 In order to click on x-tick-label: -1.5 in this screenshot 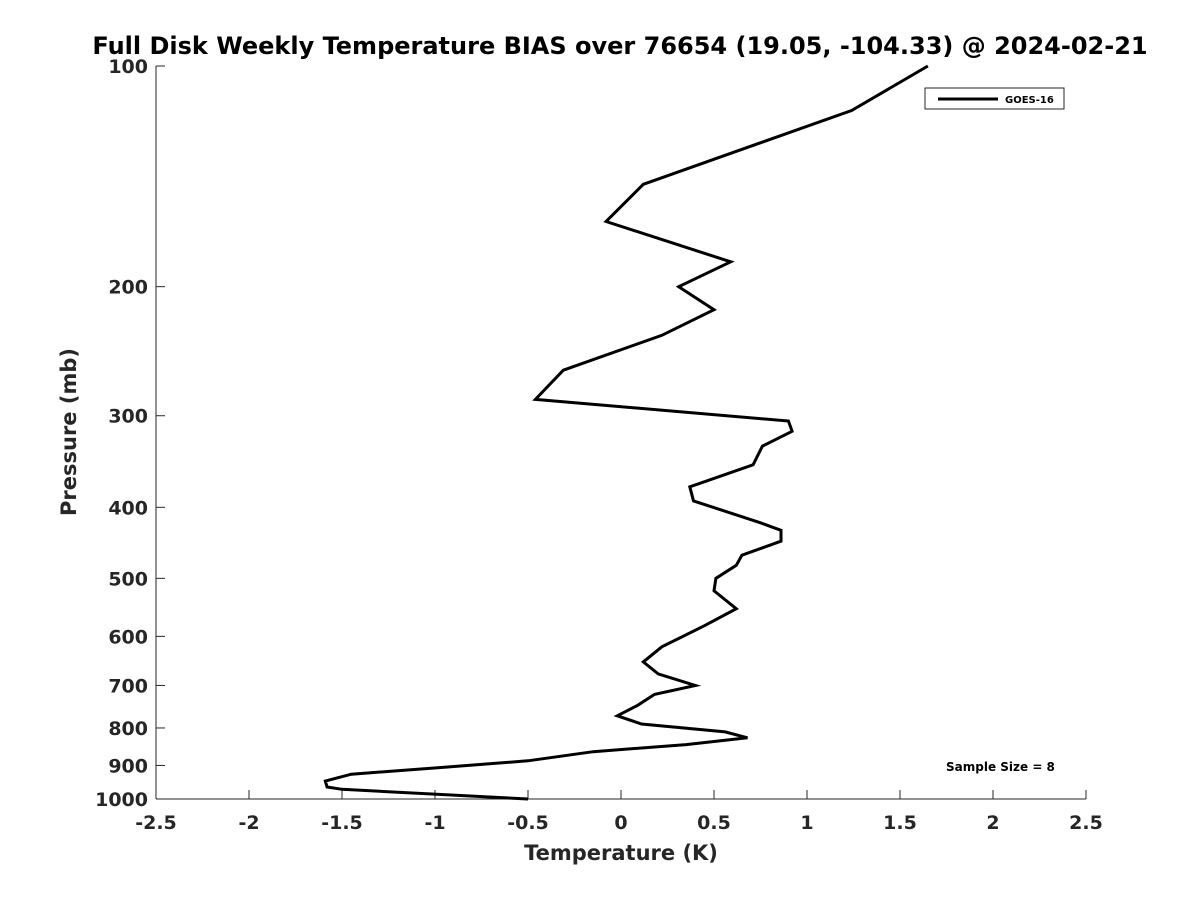, I will do `click(342, 823)`.